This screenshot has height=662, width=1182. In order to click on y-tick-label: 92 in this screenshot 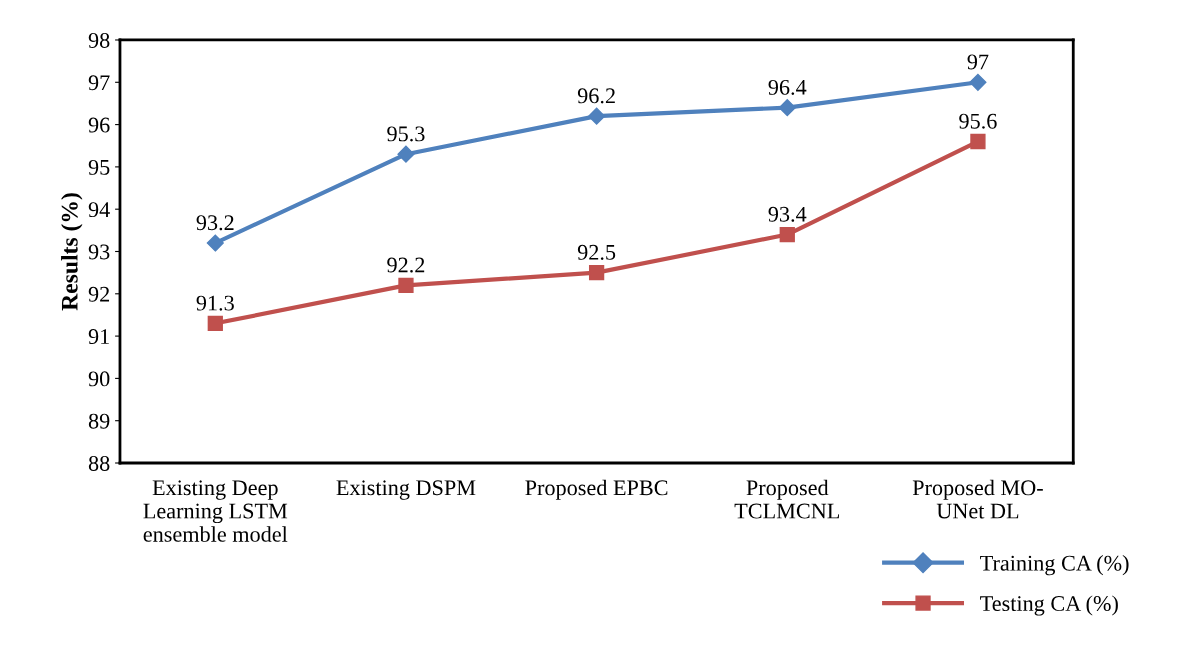, I will do `click(99, 294)`.